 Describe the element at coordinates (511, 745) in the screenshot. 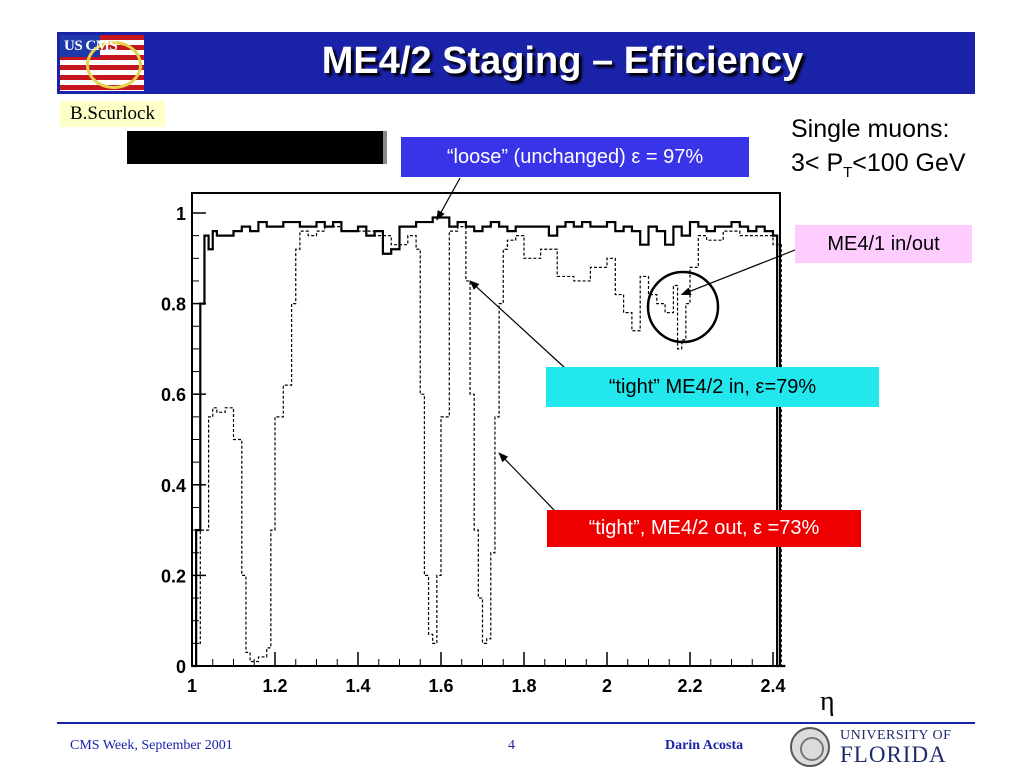

I see `footer-page-number: 4` at that location.